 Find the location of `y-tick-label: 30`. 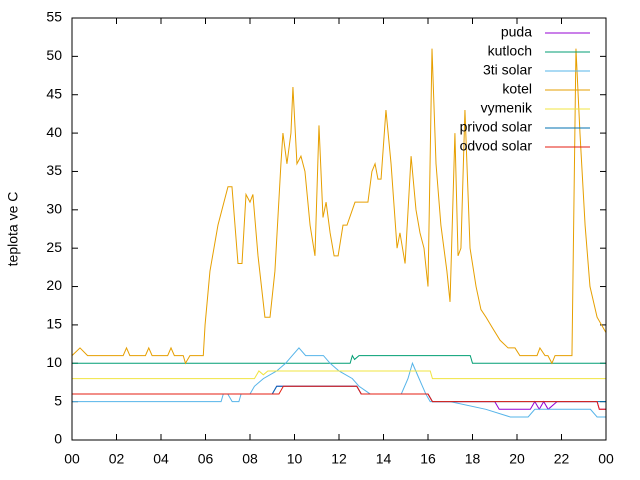

y-tick-label: 30 is located at coordinates (54, 209).